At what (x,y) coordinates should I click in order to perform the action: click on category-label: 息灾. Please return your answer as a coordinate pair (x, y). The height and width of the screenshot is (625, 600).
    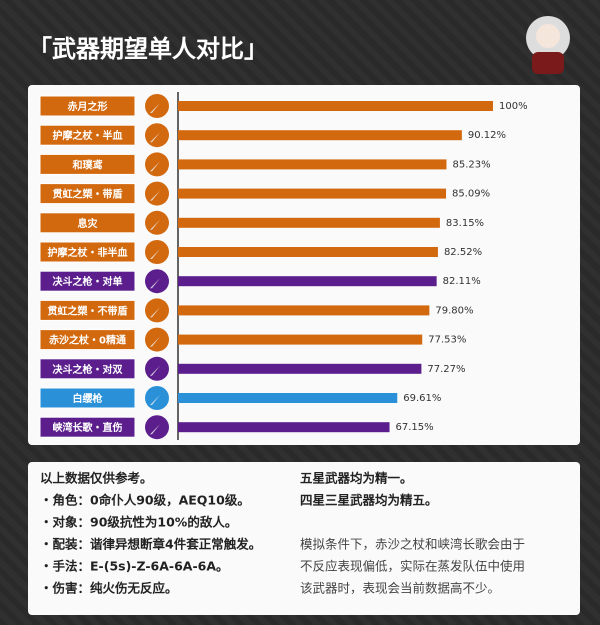
    Looking at the image, I should click on (88, 223).